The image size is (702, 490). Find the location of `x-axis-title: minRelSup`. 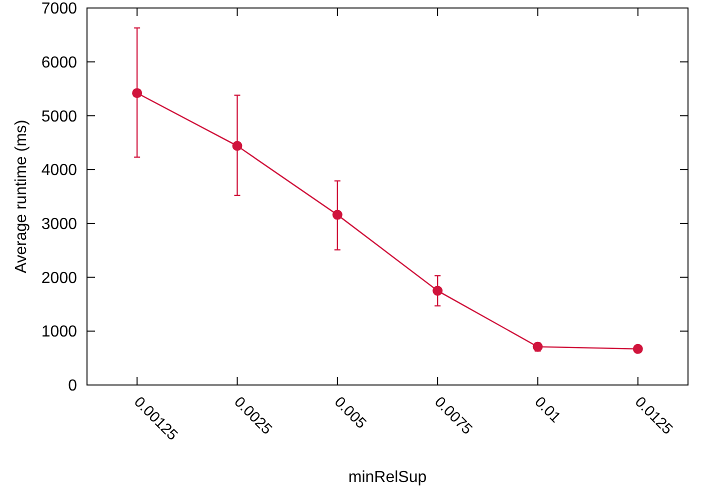

x-axis-title: minRelSup is located at coordinates (387, 477).